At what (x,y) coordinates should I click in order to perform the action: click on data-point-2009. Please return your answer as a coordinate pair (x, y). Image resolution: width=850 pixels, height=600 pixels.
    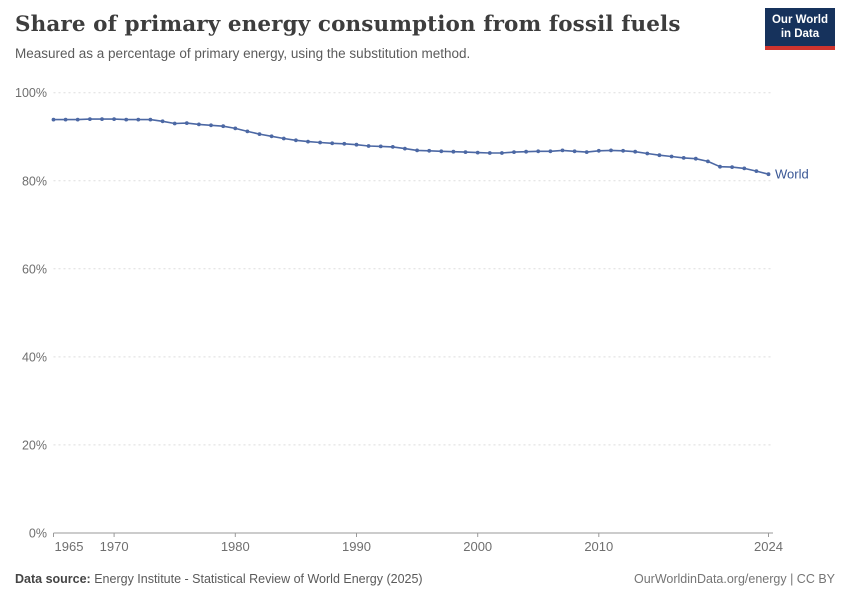
    Looking at the image, I should click on (586, 152).